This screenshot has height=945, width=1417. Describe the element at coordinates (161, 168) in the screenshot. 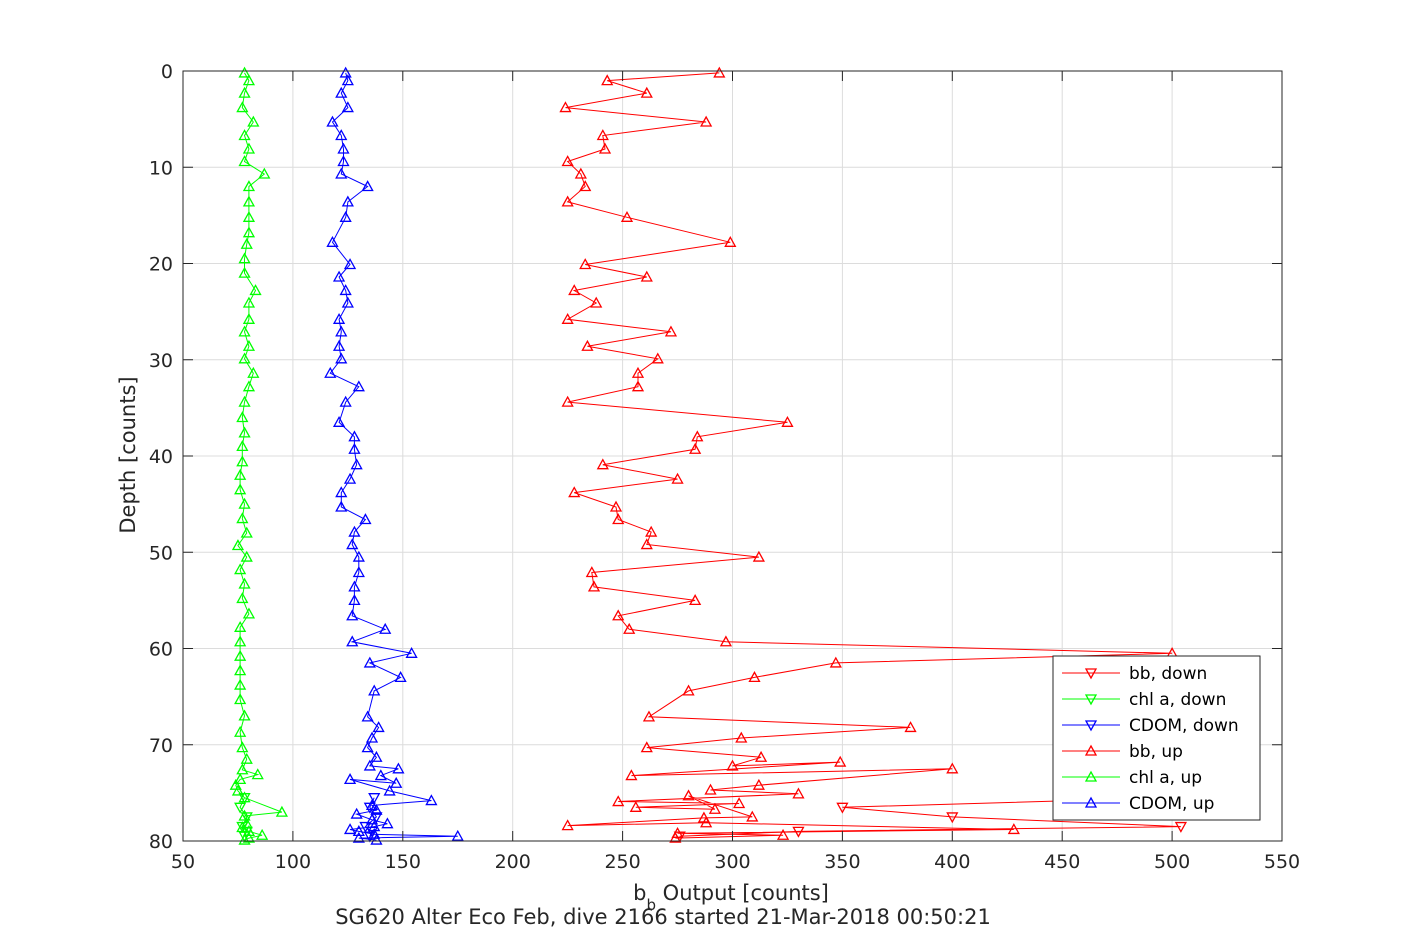

I see `y-tick-label: 10` at that location.